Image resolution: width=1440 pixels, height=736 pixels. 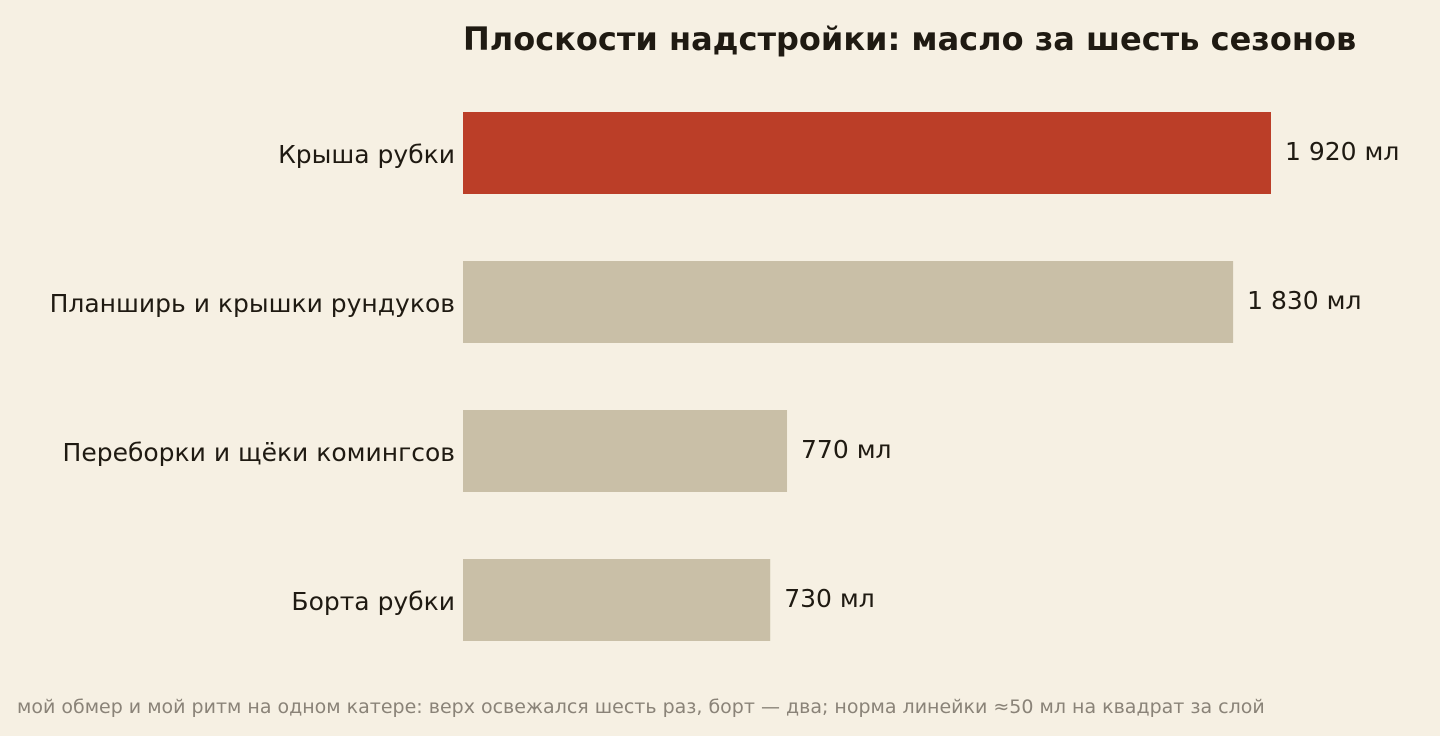 What do you see at coordinates (1304, 300) in the screenshot?
I see `value-label-2: 1 830 мл` at bounding box center [1304, 300].